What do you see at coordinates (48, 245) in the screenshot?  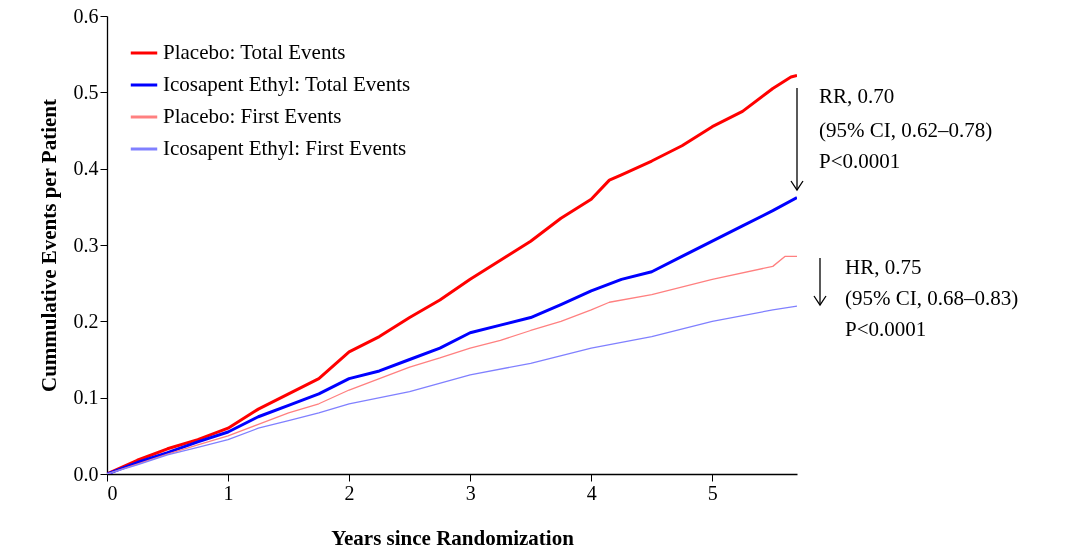 I see `y-axis-title: Cummulative Events per Patient` at bounding box center [48, 245].